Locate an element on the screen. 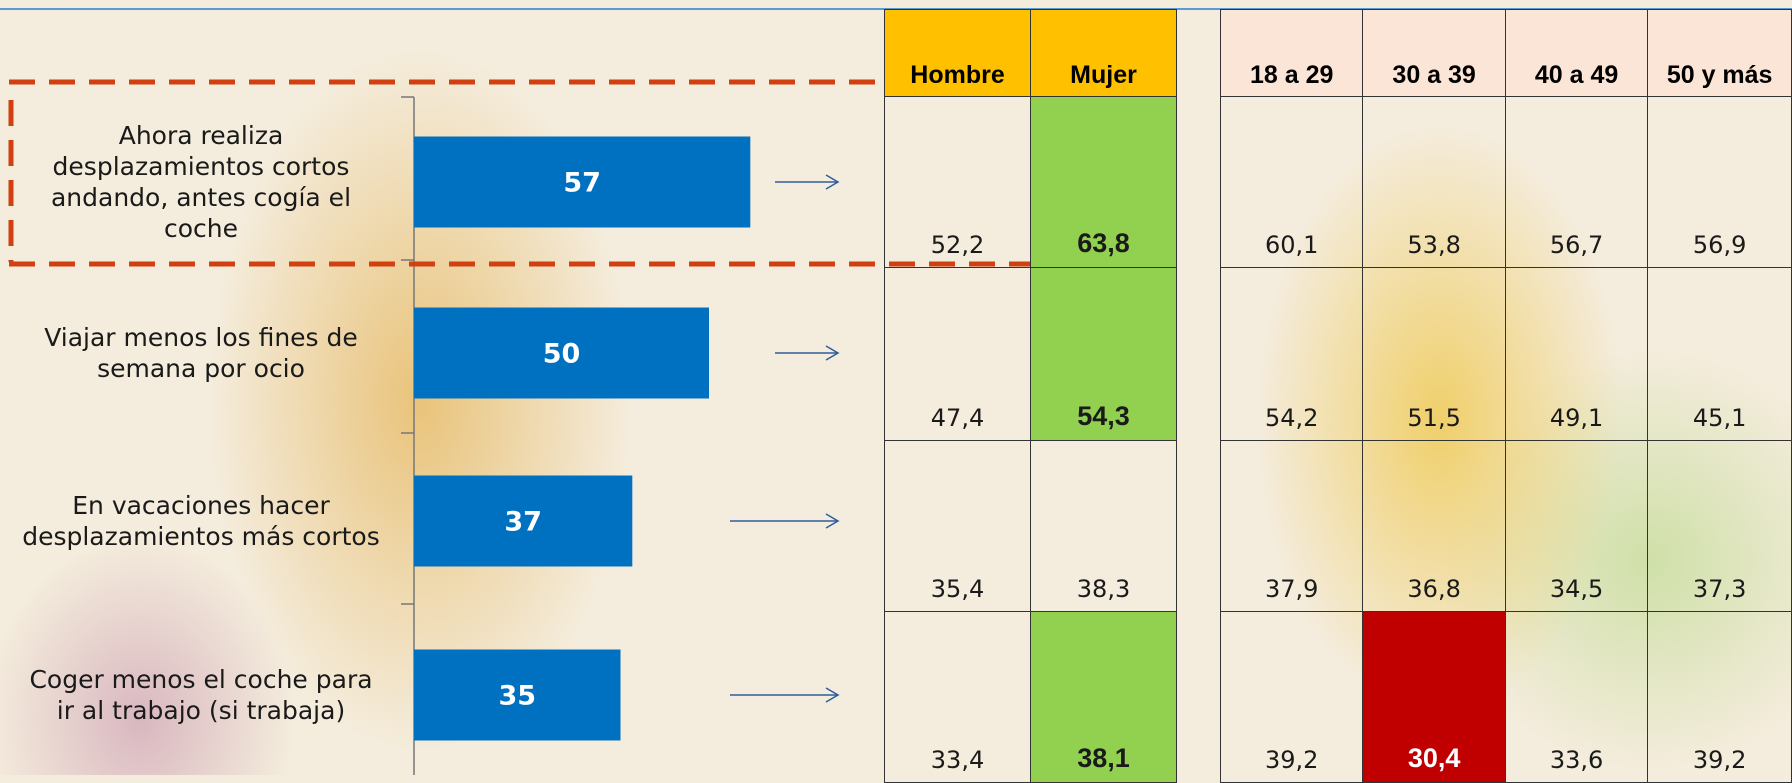  table-cell: 47,4 is located at coordinates (957, 354).